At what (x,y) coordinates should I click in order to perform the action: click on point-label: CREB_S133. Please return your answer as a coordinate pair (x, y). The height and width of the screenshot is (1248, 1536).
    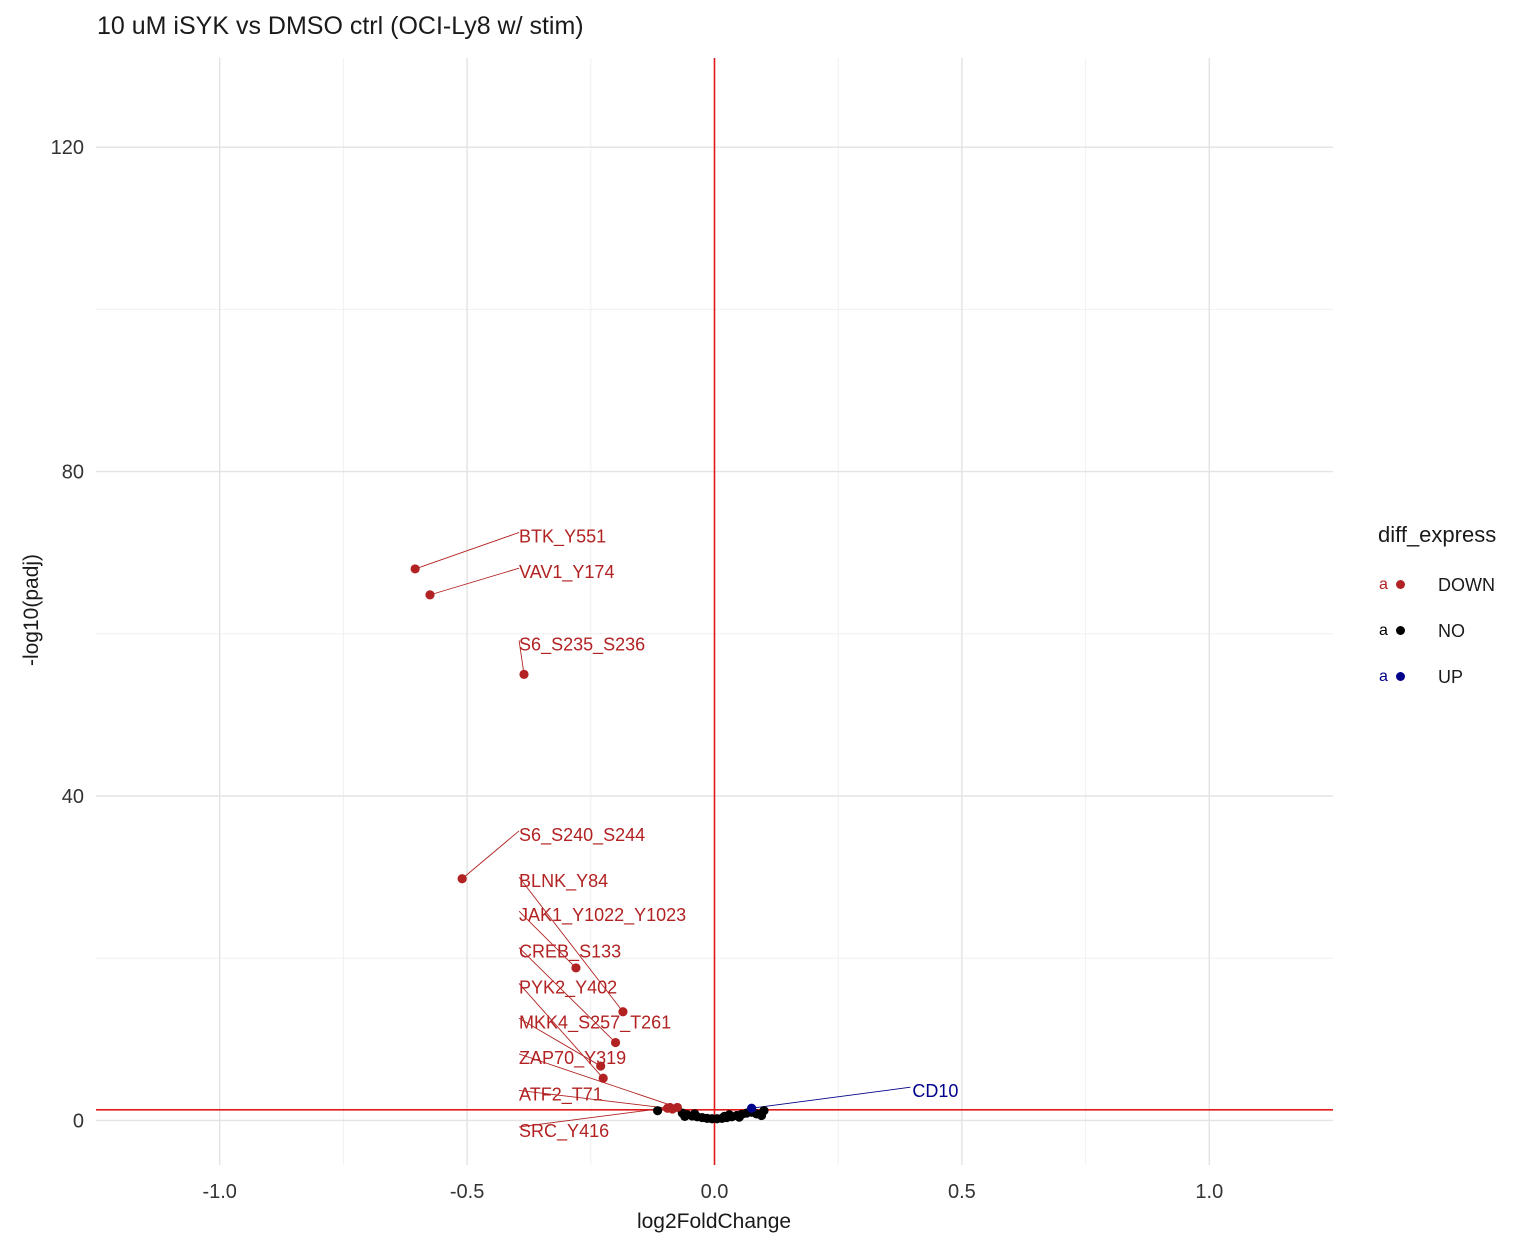
    Looking at the image, I should click on (570, 952).